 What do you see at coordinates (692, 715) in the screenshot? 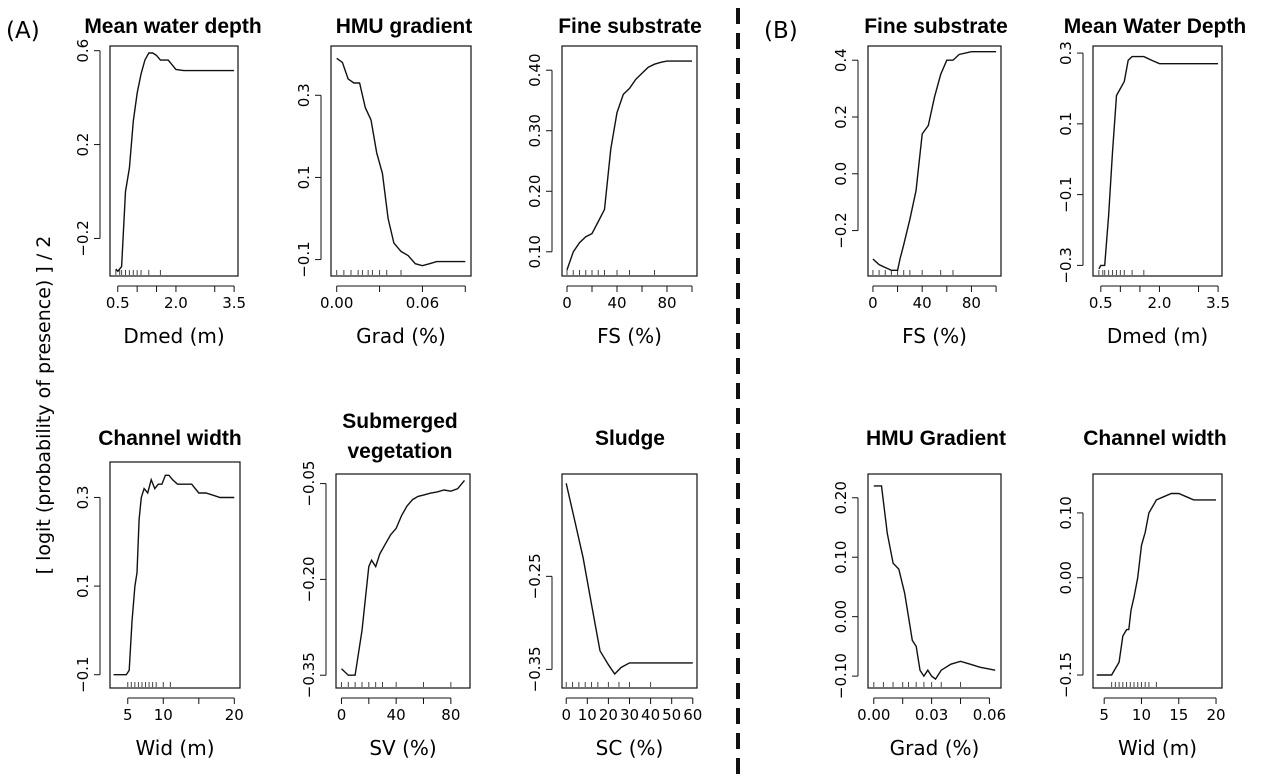
I see `x-tick-label: 60` at bounding box center [692, 715].